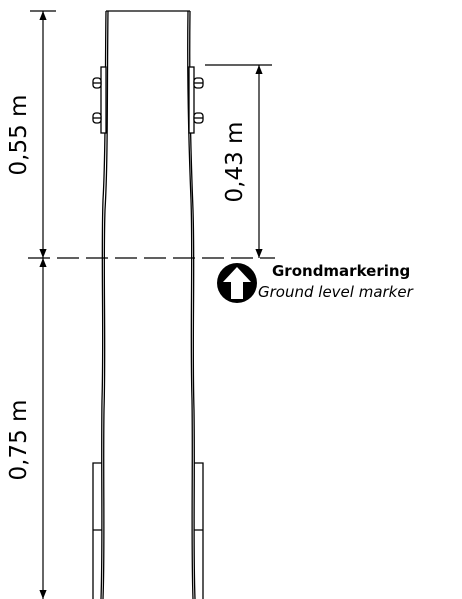 This screenshot has height=599, width=462. Describe the element at coordinates (235, 162) in the screenshot. I see `bracket-height-label: 0,43 m` at that location.